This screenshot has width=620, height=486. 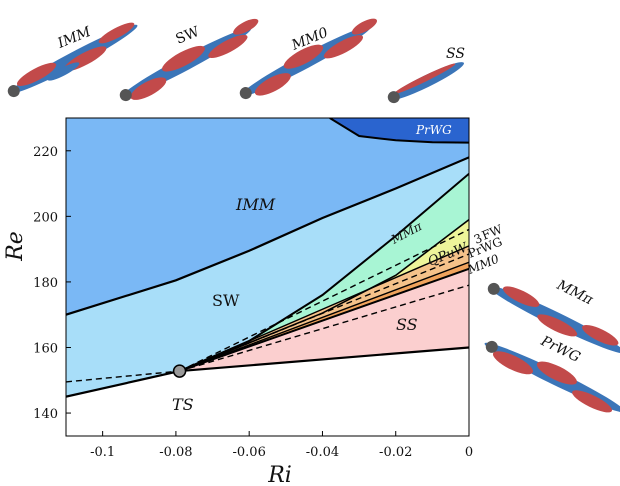 What do you see at coordinates (45, 283) in the screenshot?
I see `y-tick-label: 180` at bounding box center [45, 283].